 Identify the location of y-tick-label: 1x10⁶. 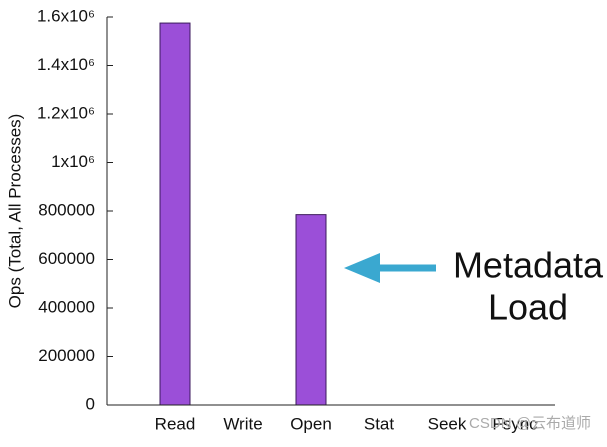
(73, 161).